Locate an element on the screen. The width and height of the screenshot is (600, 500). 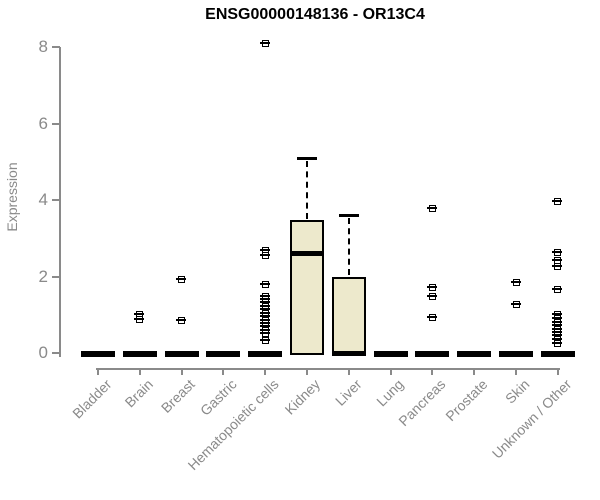
x-axis-line is located at coordinates (328, 369).